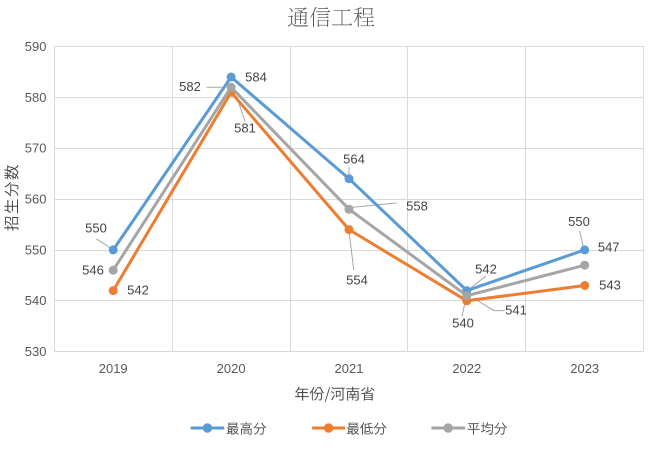 Image resolution: width=654 pixels, height=460 pixels. Describe the element at coordinates (610, 285) in the screenshot. I see `svg-text: 543` at that location.